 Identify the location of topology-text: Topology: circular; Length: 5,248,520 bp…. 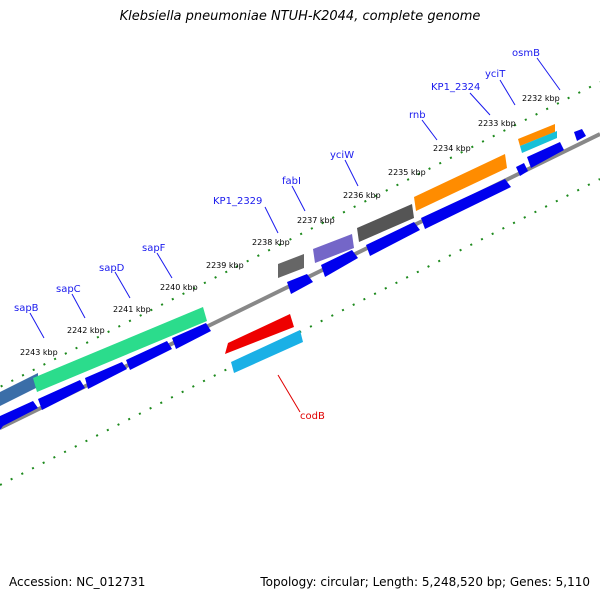
(425, 582).